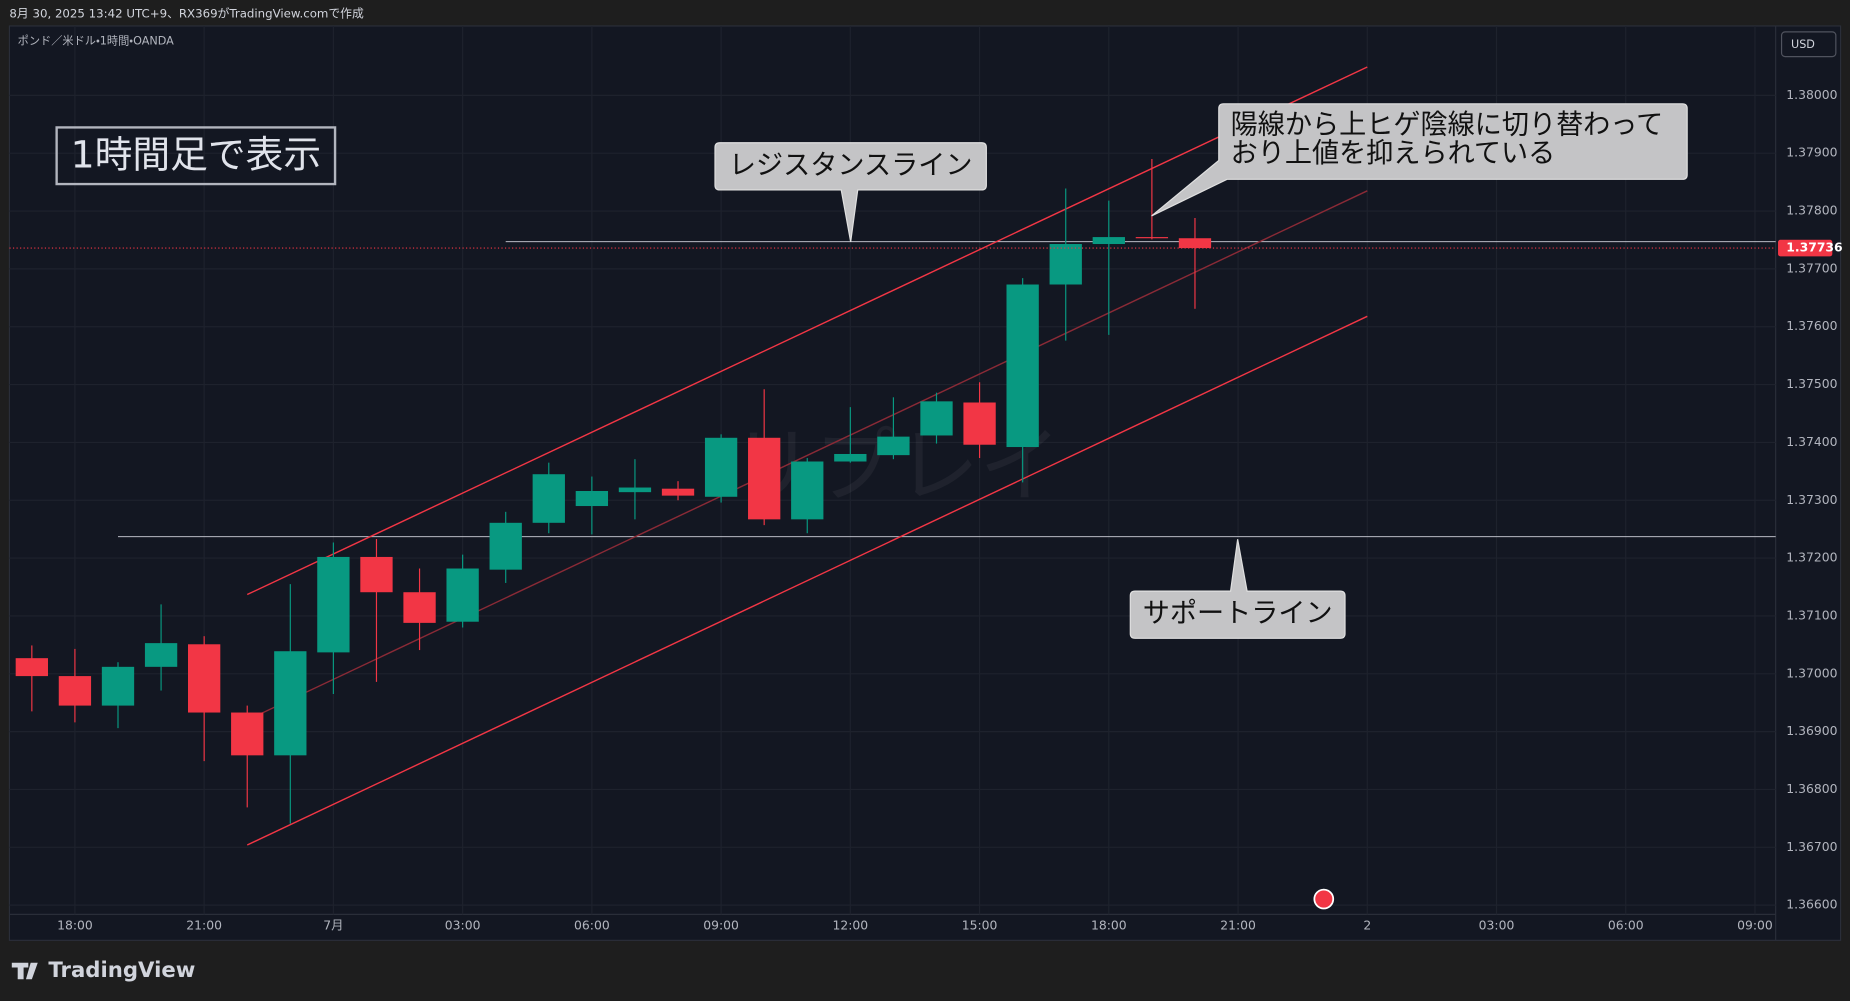 This screenshot has width=1850, height=1001. What do you see at coordinates (1811, 905) in the screenshot?
I see `y-tick-label: 1.36600` at bounding box center [1811, 905].